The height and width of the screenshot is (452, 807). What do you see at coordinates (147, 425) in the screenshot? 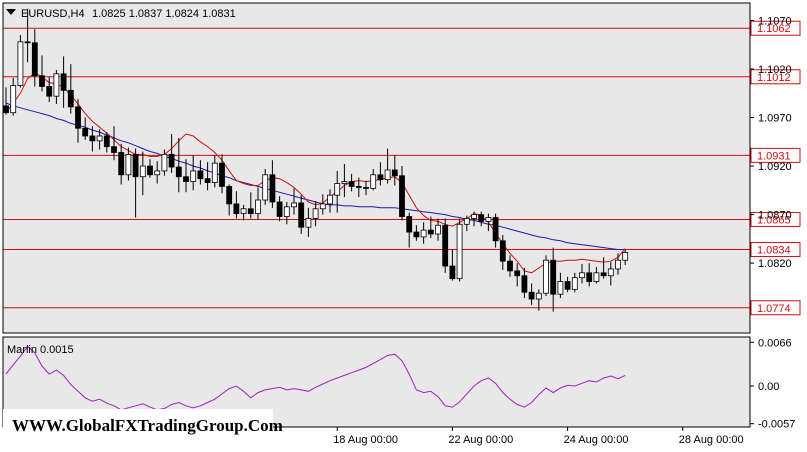
I see `watermark-text: WWW.GlobalFXTradingGroup.Com` at bounding box center [147, 425].